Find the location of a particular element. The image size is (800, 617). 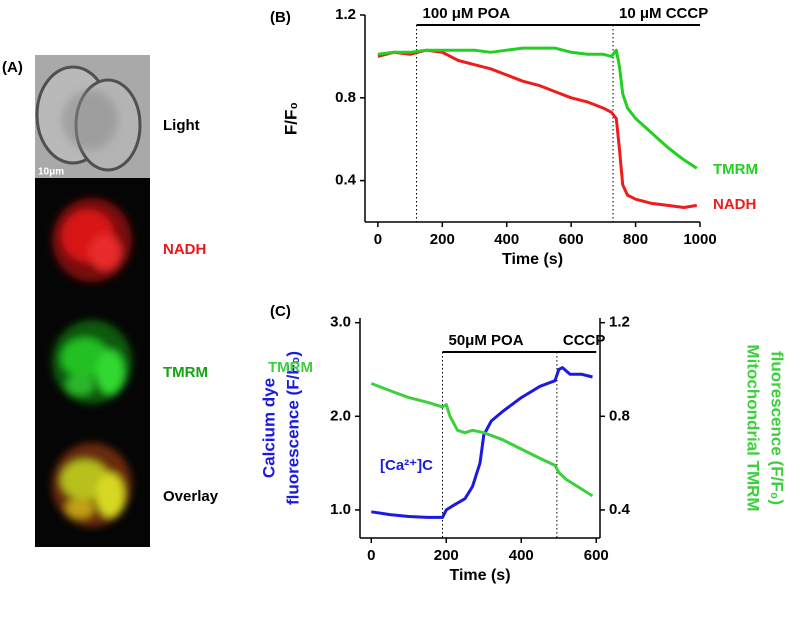

y-tick-label: 2.0 is located at coordinates (340, 415).